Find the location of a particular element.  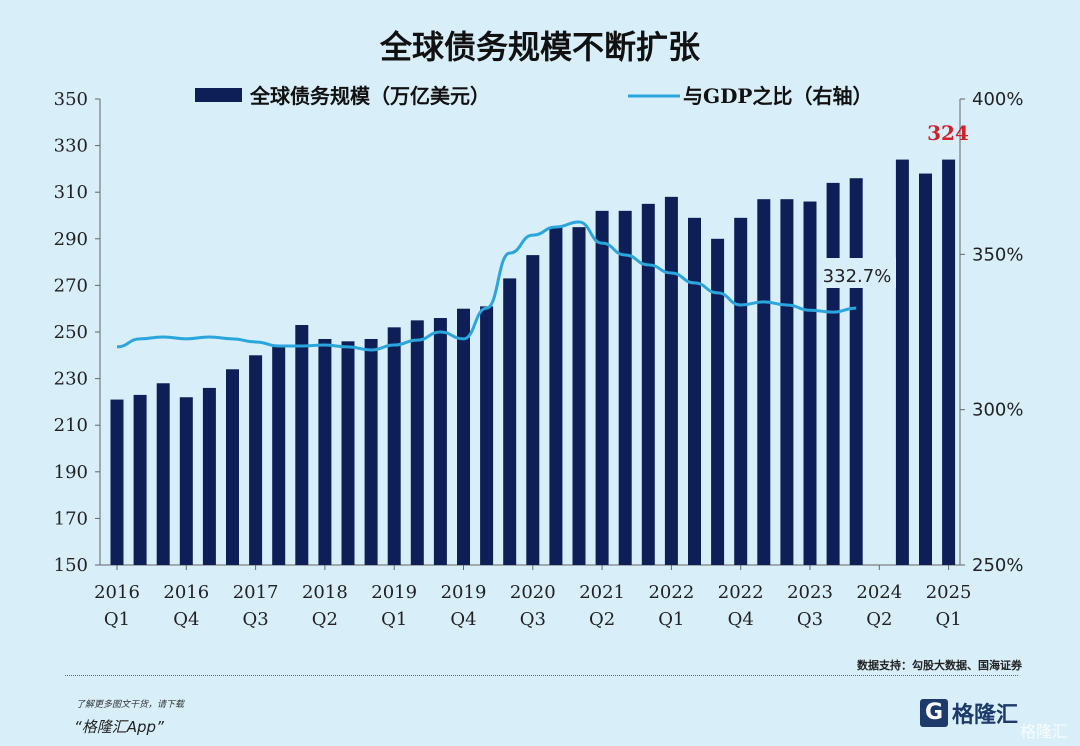

divider is located at coordinates (541, 675).